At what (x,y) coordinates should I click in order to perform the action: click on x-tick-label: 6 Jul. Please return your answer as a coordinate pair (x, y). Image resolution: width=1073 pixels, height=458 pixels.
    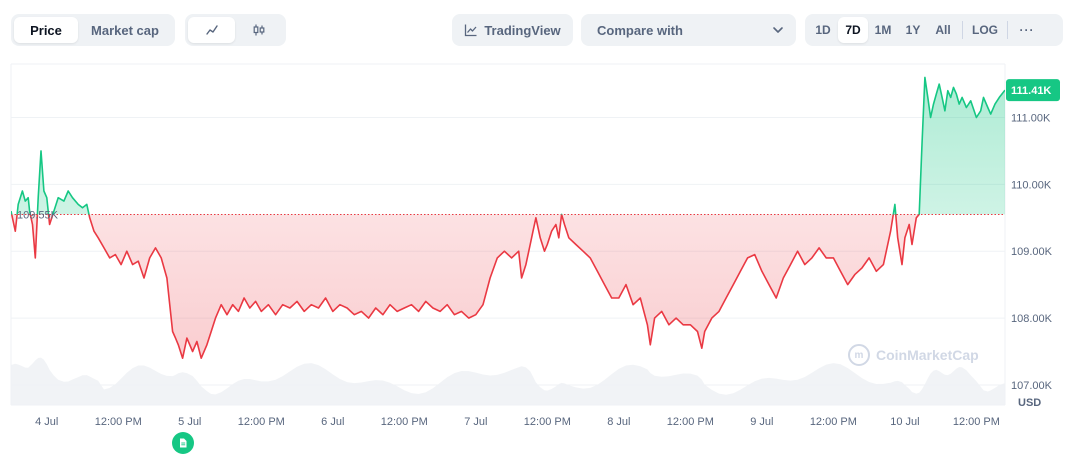
    Looking at the image, I should click on (332, 422).